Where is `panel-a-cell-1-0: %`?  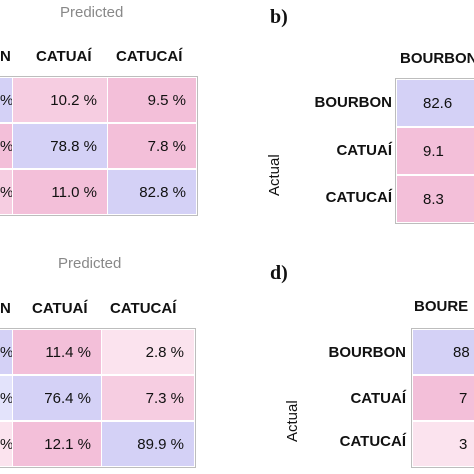
panel-a-cell-1-0: % is located at coordinates (6, 146).